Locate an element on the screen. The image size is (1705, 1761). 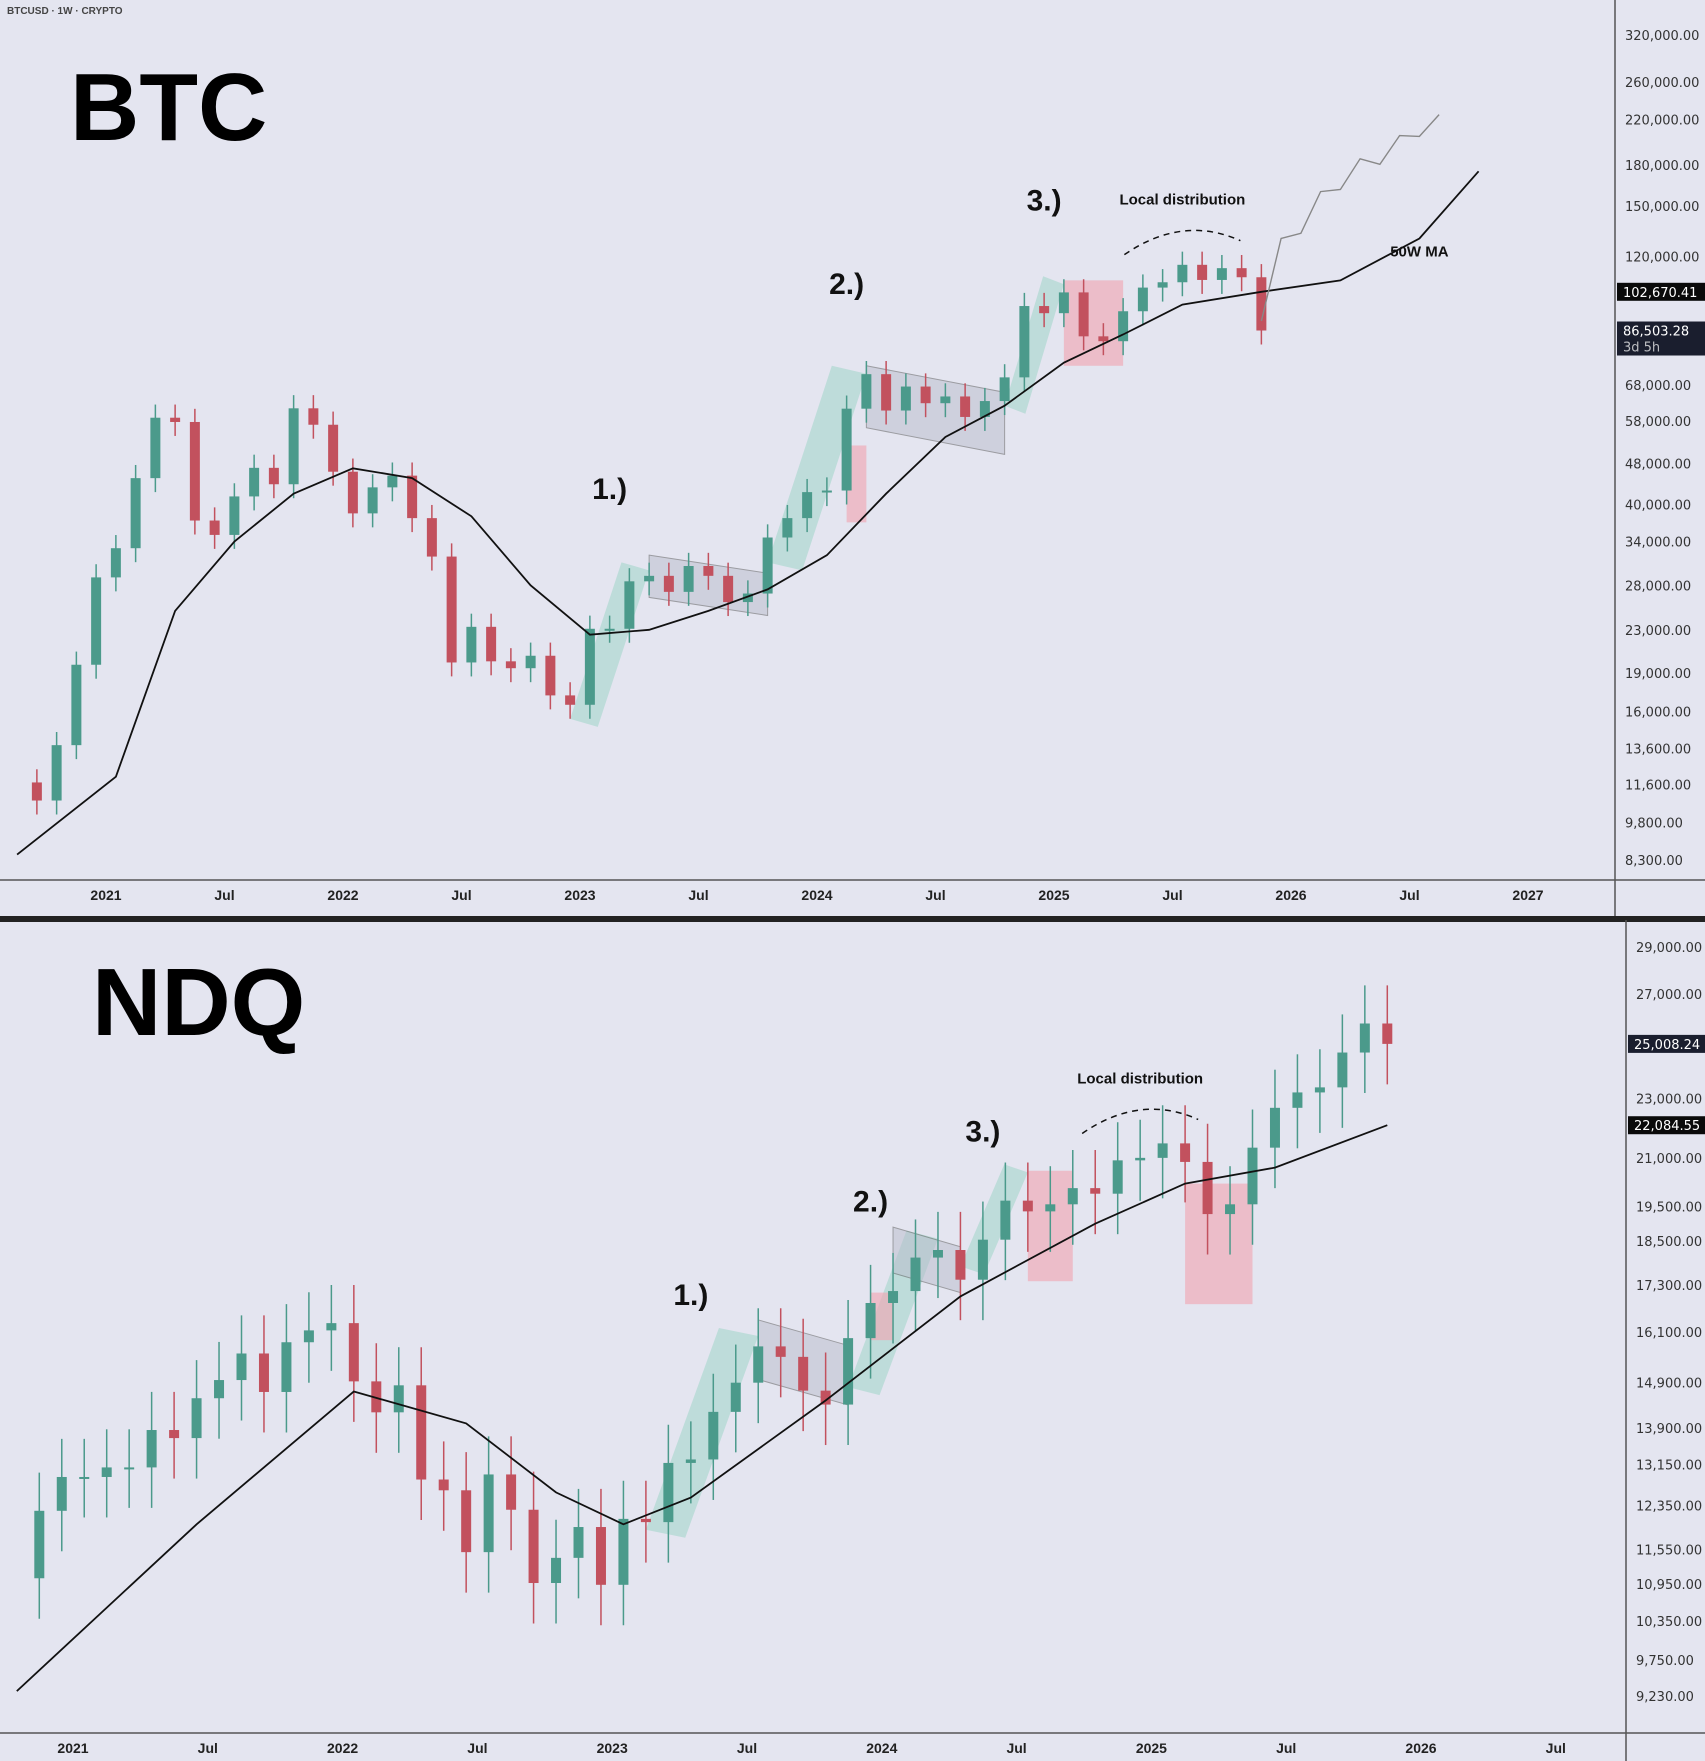
price-tick-label: 150,000.00 is located at coordinates (1662, 207).